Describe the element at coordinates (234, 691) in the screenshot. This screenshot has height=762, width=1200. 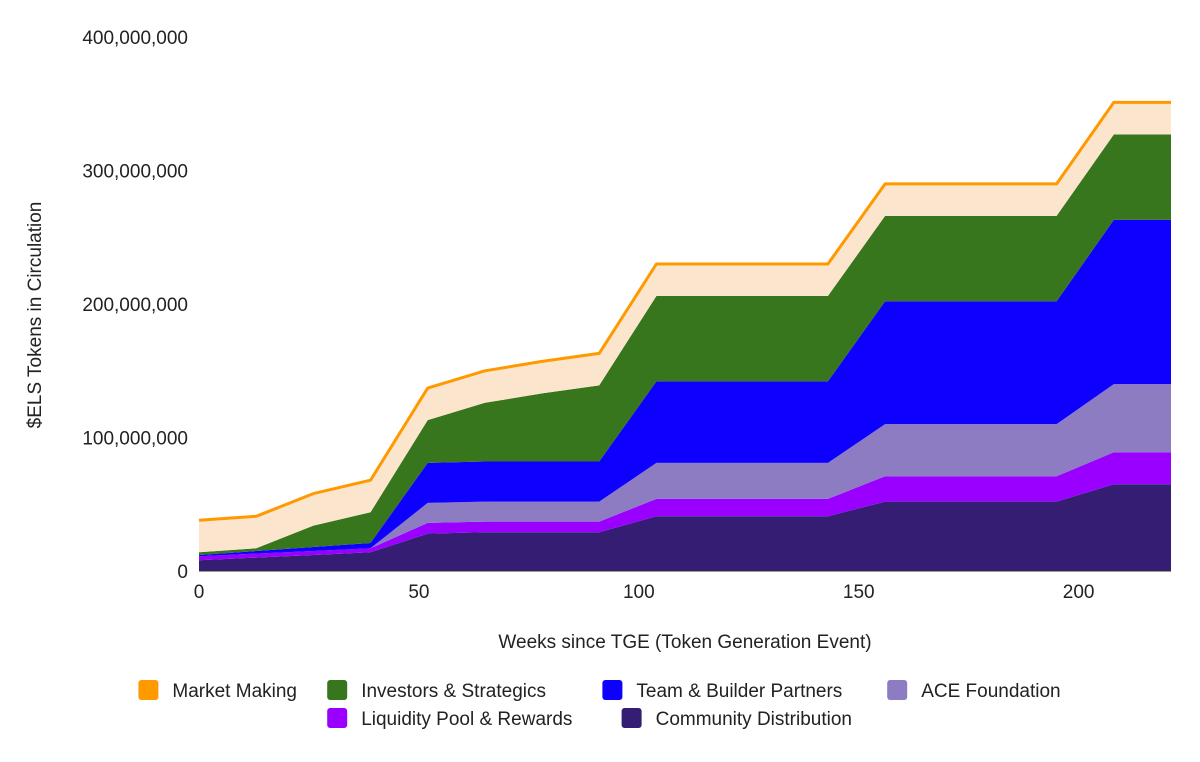
I see `legend-label: Market Making` at that location.